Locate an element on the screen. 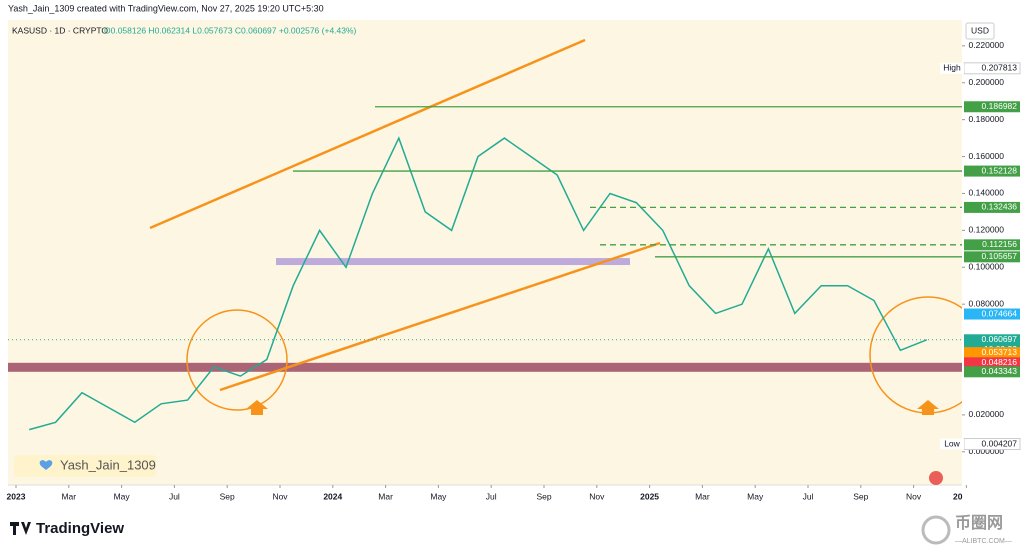 This screenshot has width=1024, height=551. level-tag: Low is located at coordinates (952, 443).